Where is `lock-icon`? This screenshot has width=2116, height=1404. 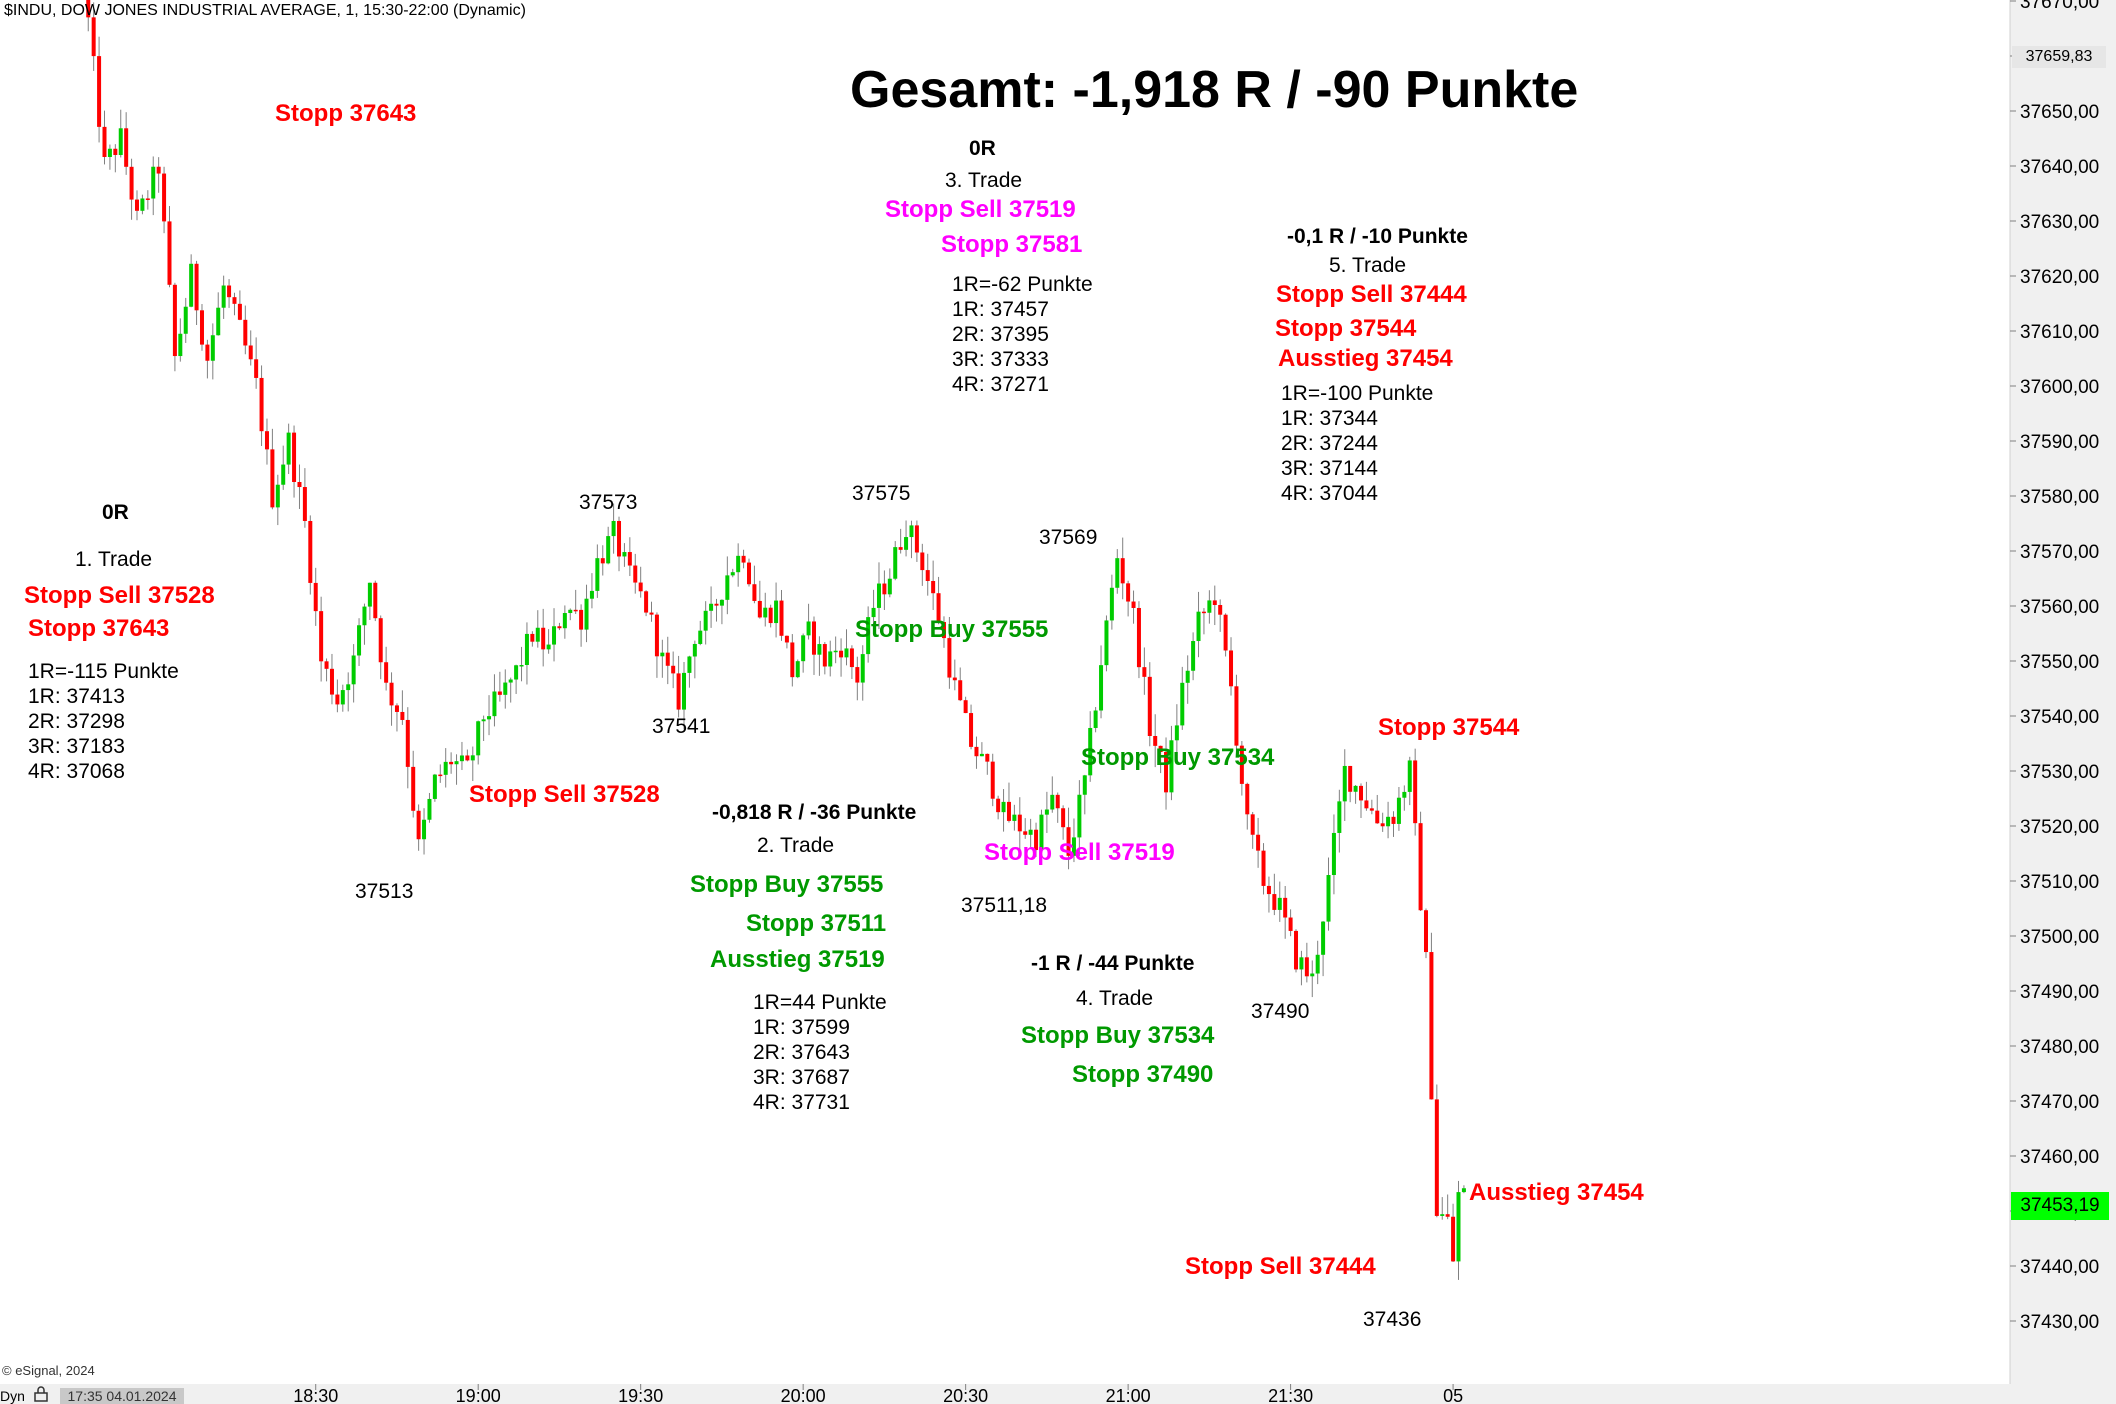 lock-icon is located at coordinates (41, 1394).